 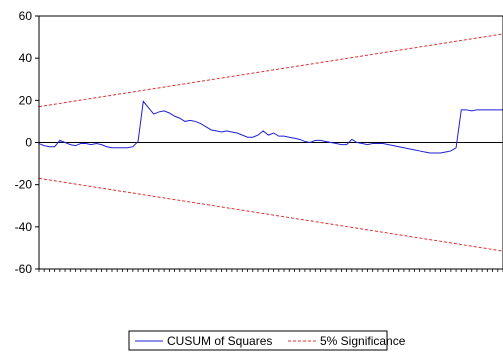 I want to click on y-tick-label: -40, so click(x=24, y=227).